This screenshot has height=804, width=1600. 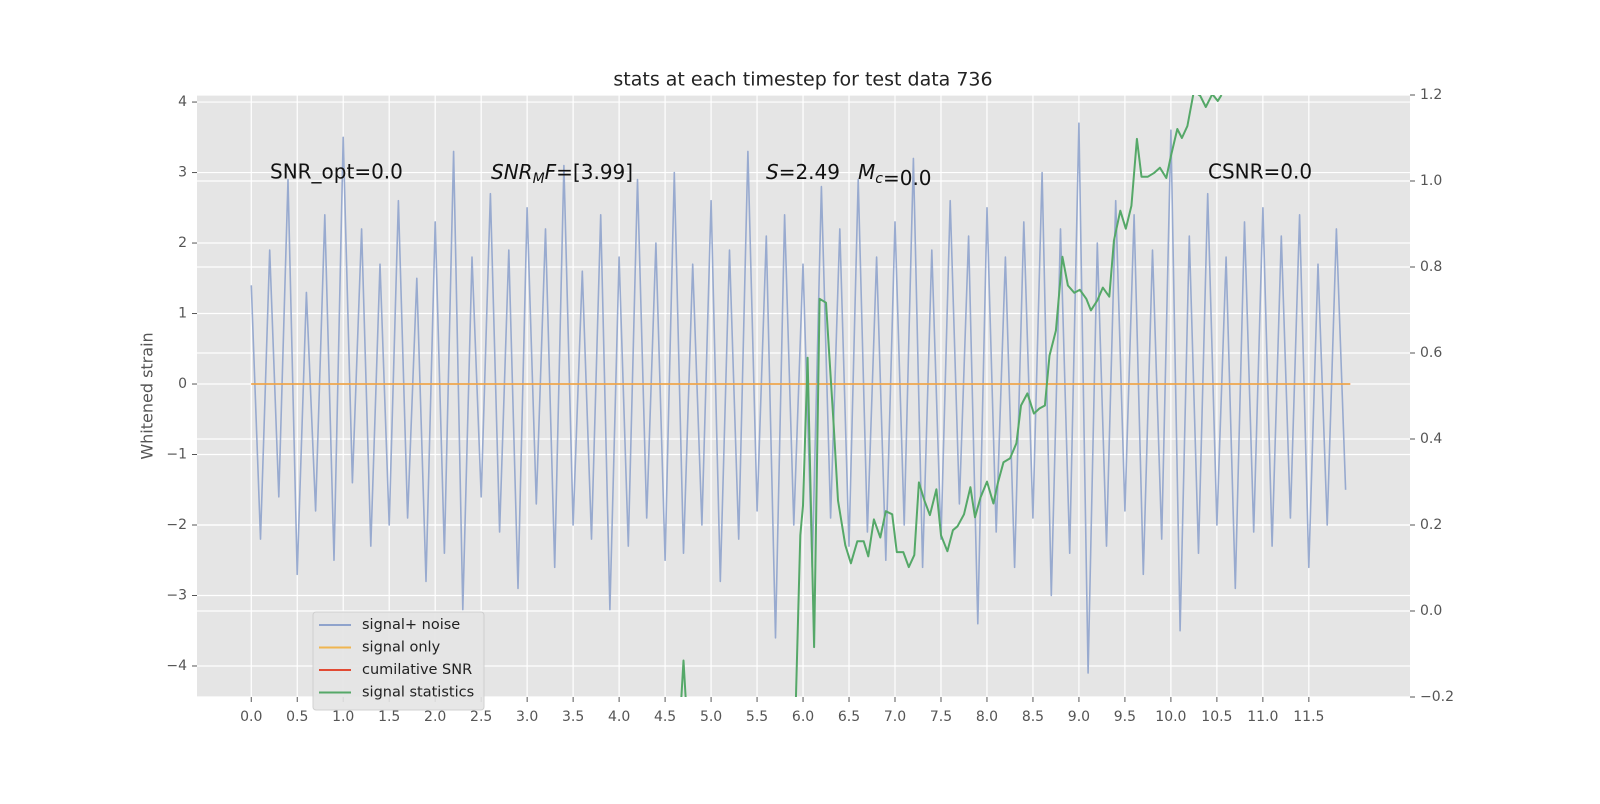 What do you see at coordinates (803, 172) in the screenshot?
I see `annotation: S=2.49` at bounding box center [803, 172].